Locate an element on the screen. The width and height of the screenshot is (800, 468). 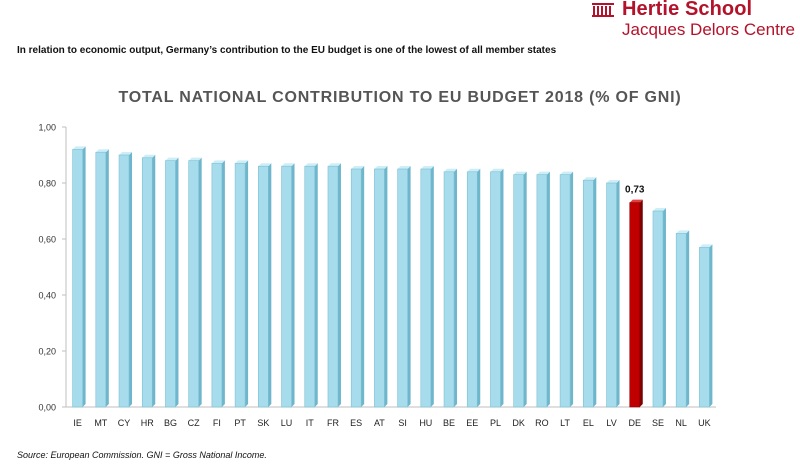
bar-bg is located at coordinates (170, 284).